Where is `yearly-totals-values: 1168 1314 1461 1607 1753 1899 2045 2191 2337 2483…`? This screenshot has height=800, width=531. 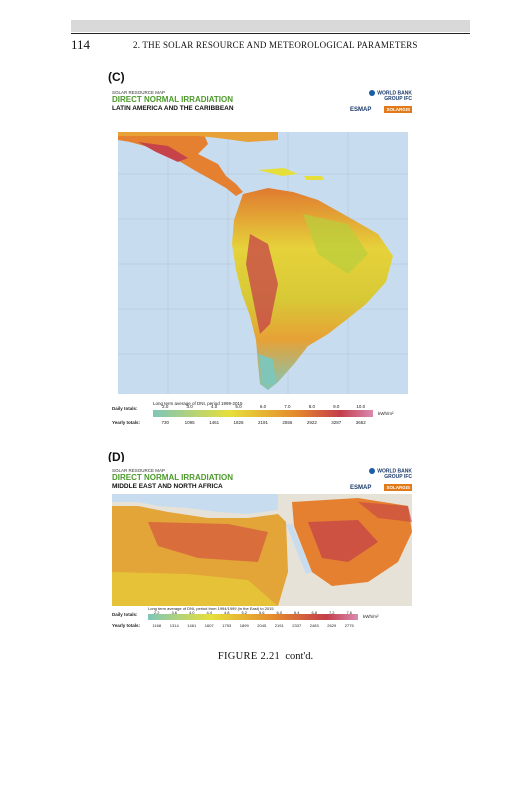
yearly-totals-values: 1168 1314 1461 1607 1753 1899 2045 2191 2337 2483… is located at coordinates (253, 625).